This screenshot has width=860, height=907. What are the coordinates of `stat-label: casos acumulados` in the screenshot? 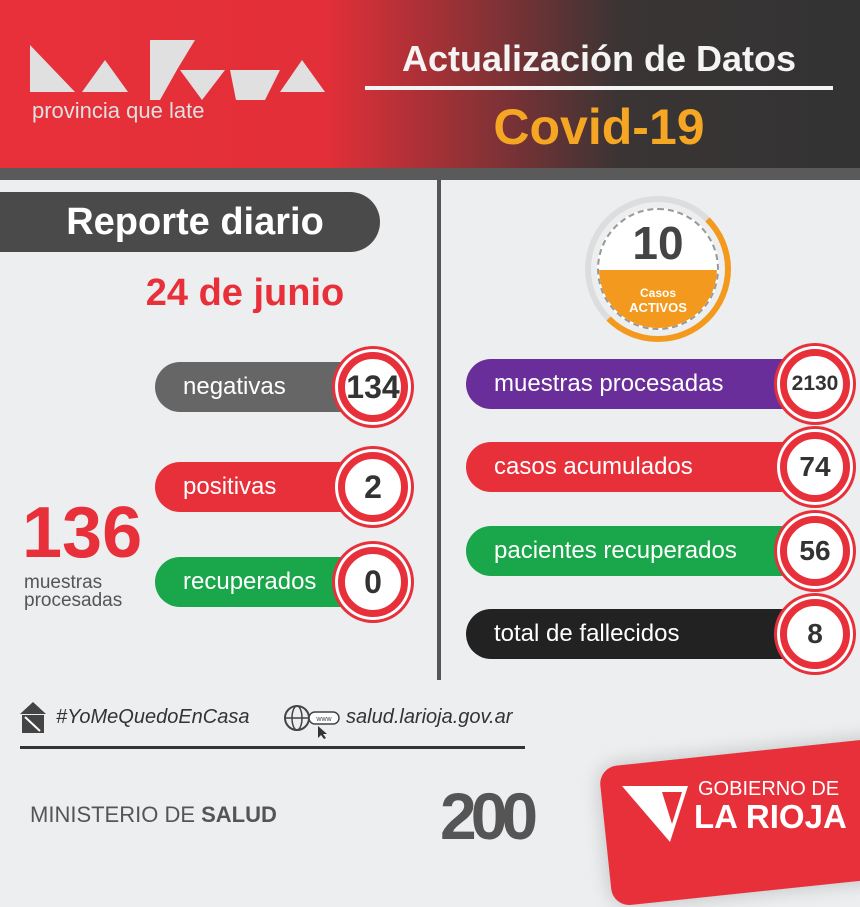 It's located at (593, 466).